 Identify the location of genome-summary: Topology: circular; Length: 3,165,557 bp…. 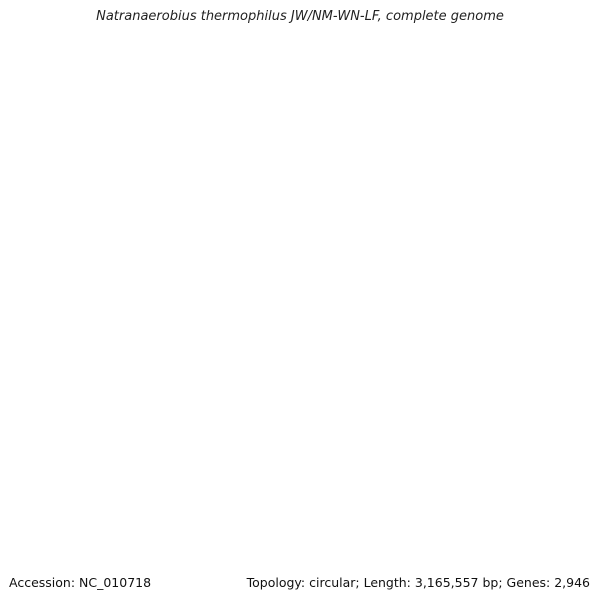
(418, 582).